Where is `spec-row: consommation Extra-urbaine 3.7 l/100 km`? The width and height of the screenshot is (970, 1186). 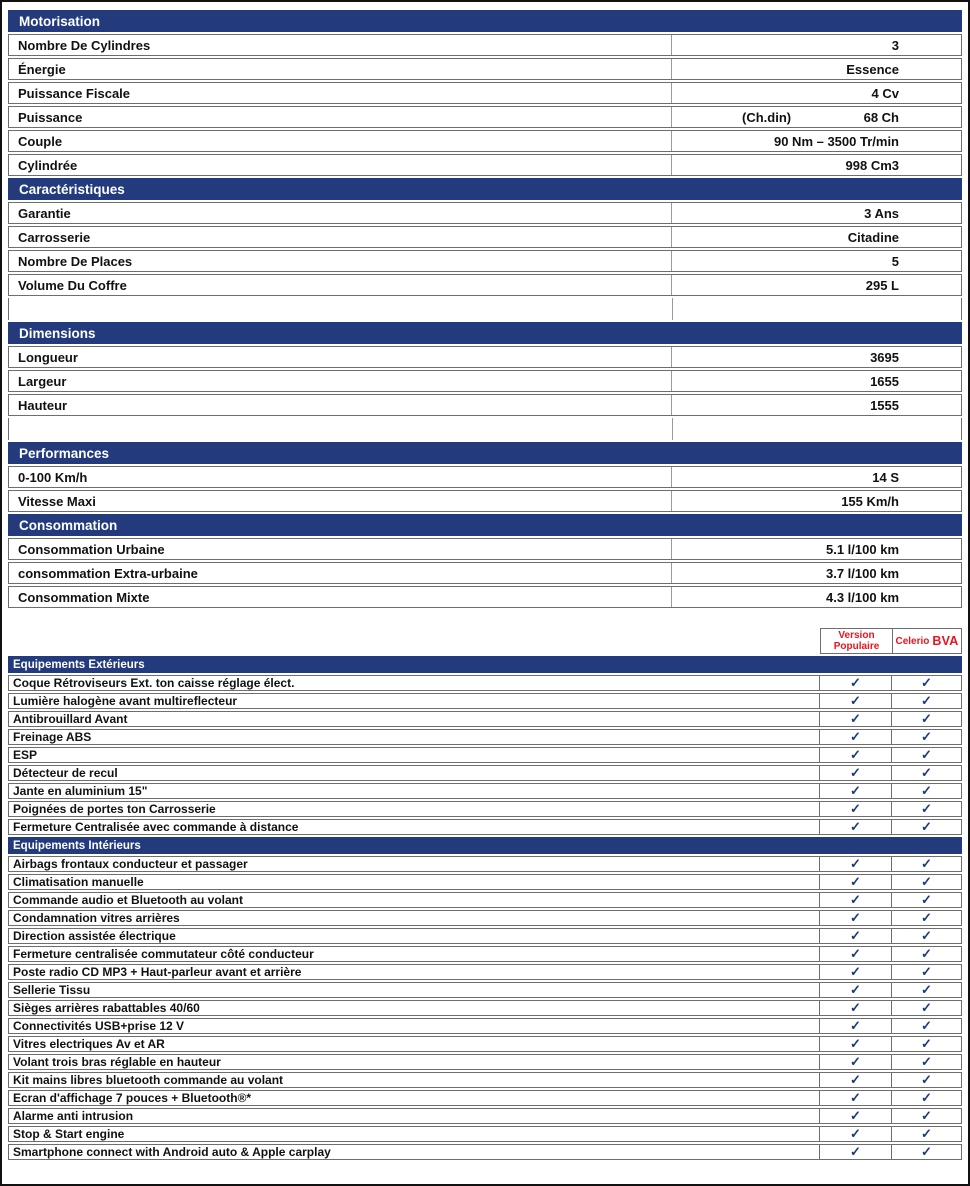
spec-row: consommation Extra-urbaine 3.7 l/100 km is located at coordinates (485, 573).